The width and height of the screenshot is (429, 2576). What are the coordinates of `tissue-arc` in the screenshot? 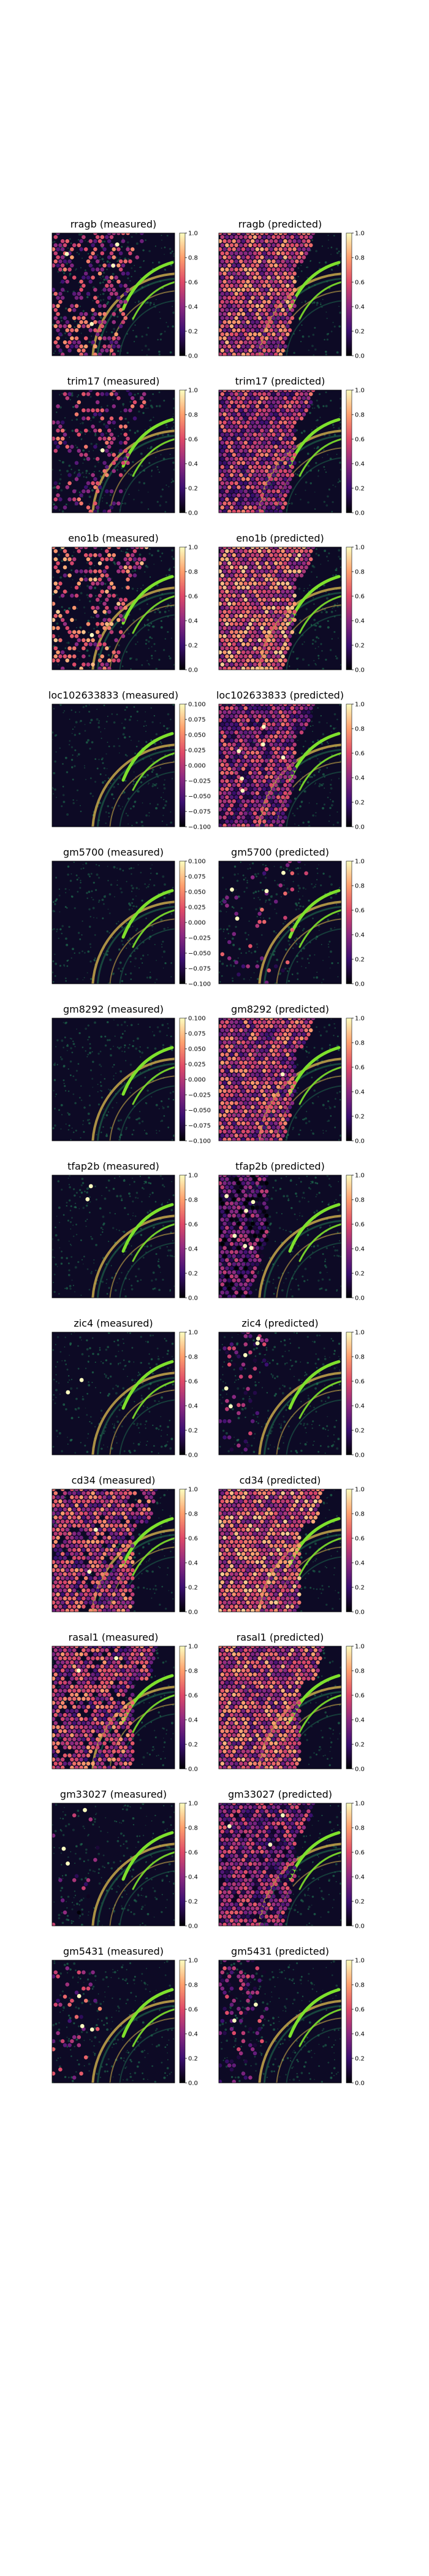 It's located at (302, 1415).